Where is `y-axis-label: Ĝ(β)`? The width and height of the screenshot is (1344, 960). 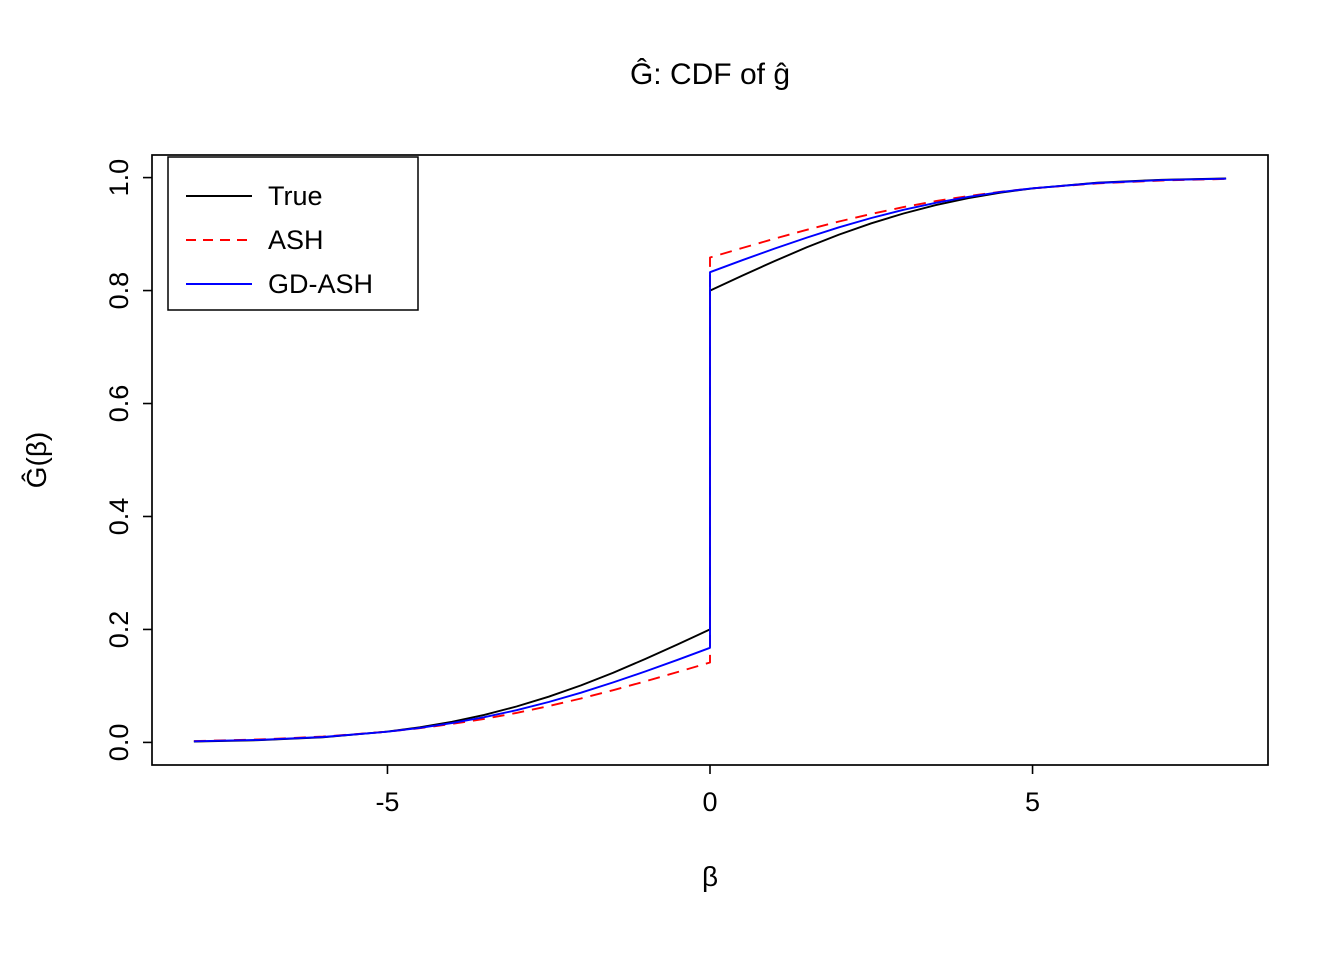 y-axis-label: Ĝ(β) is located at coordinates (36, 460).